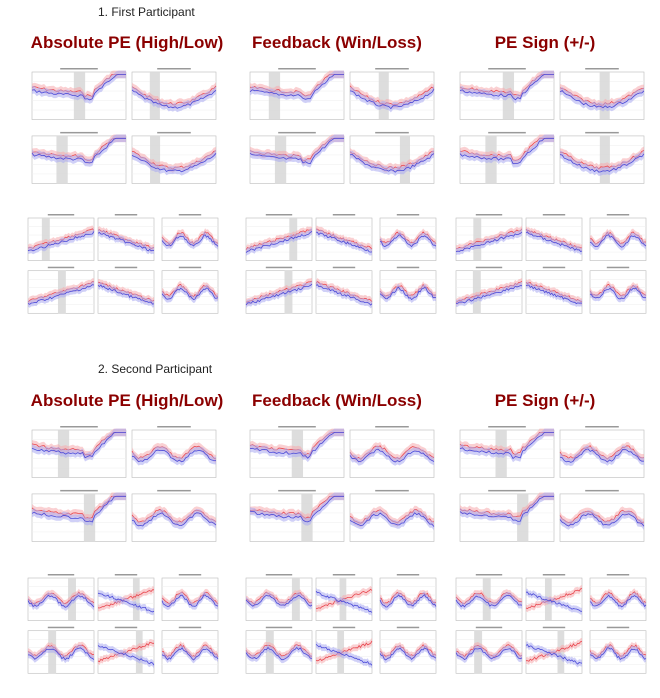 This screenshot has height=698, width=660. Describe the element at coordinates (155, 369) in the screenshot. I see `section-heading-second-participant: 2. Second Participant` at that location.